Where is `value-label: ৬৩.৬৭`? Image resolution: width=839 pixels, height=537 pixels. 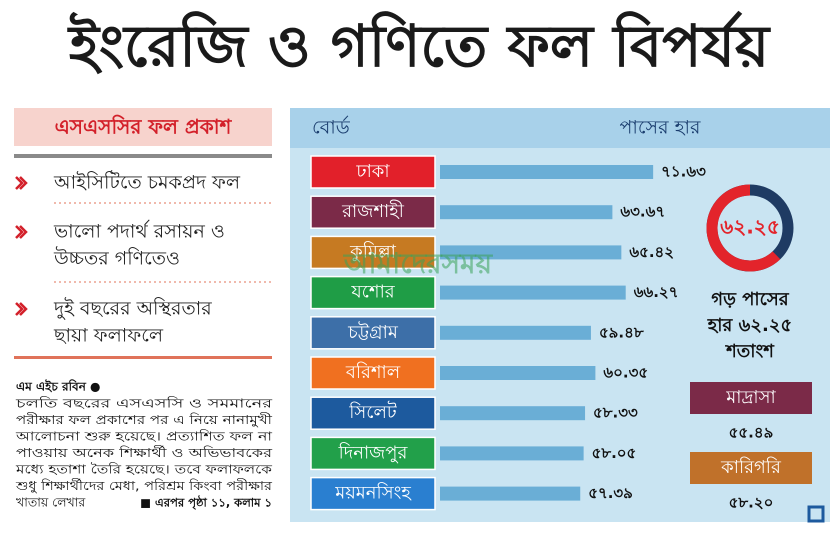 value-label: ৬৩.৬৭ is located at coordinates (642, 212).